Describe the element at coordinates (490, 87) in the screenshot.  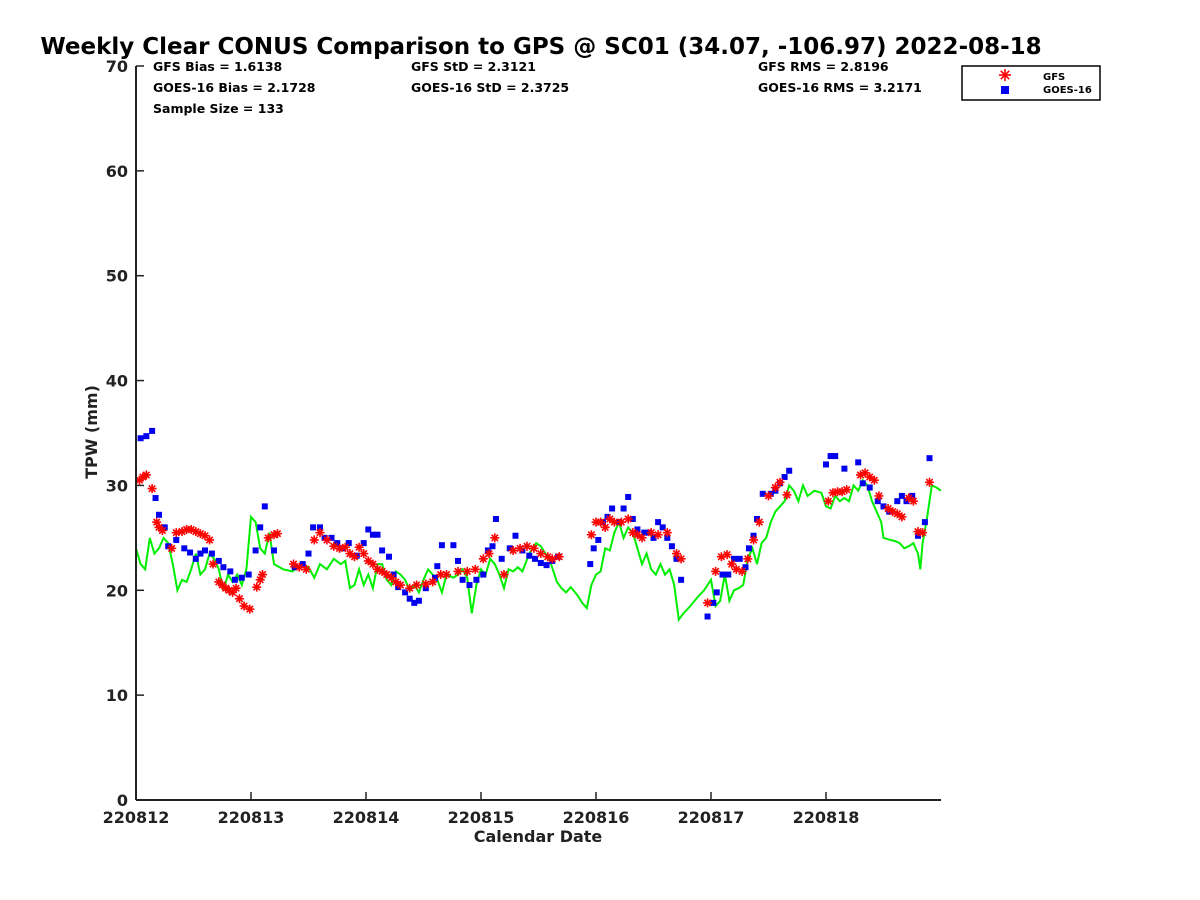
I see `goes-std-text: GOES-16 StD = 2.3725` at that location.